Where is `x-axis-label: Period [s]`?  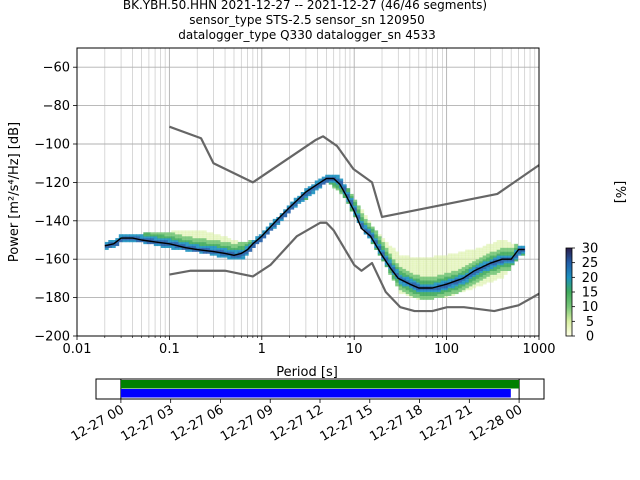
x-axis-label: Period [s] is located at coordinates (307, 372).